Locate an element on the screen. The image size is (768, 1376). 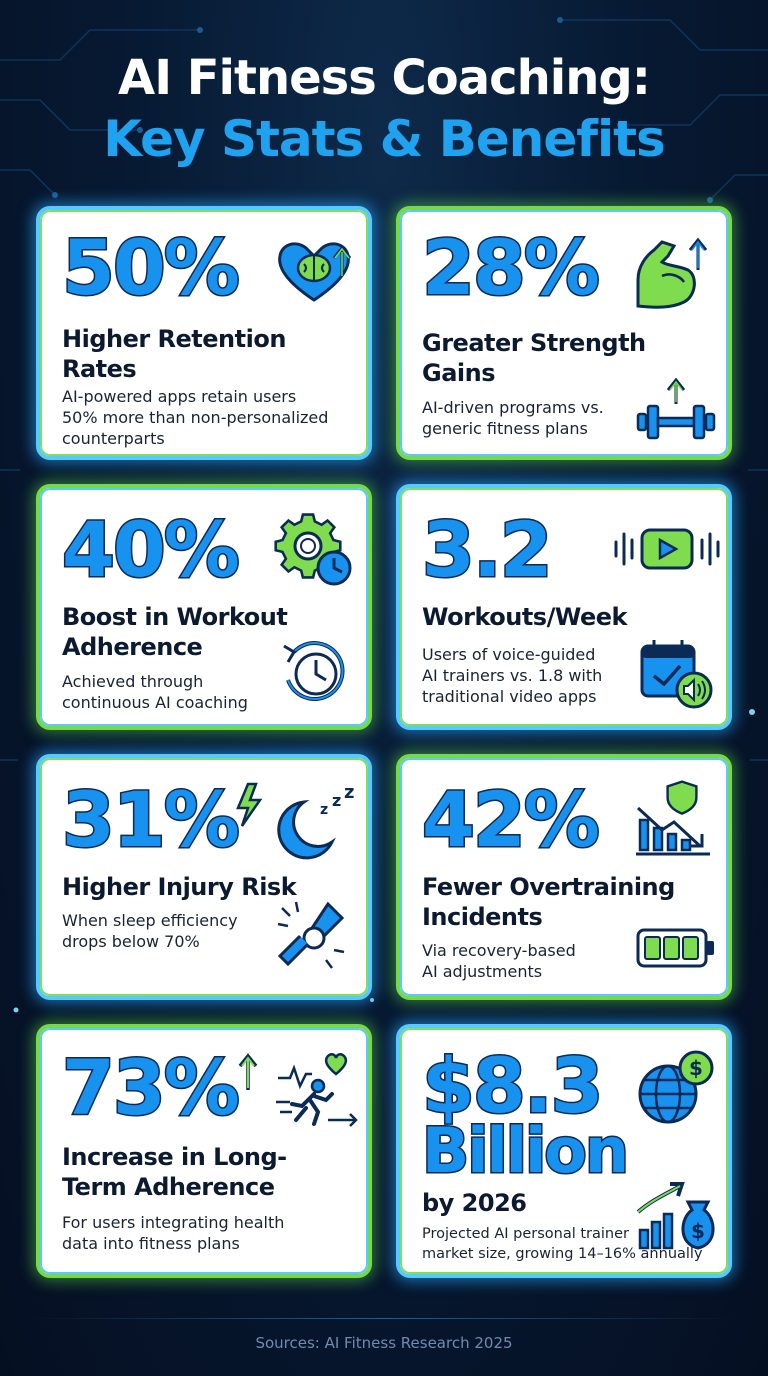
stat-value: 50% is located at coordinates (151, 267).